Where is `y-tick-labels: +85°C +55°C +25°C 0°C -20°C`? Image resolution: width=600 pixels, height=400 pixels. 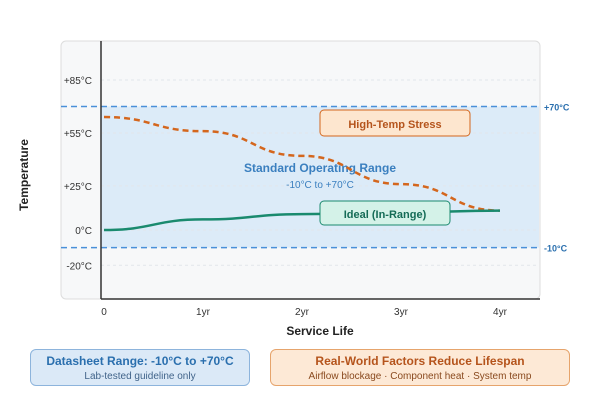 y-tick-labels: +85°C +55°C +25°C 0°C -20°C is located at coordinates (78, 174).